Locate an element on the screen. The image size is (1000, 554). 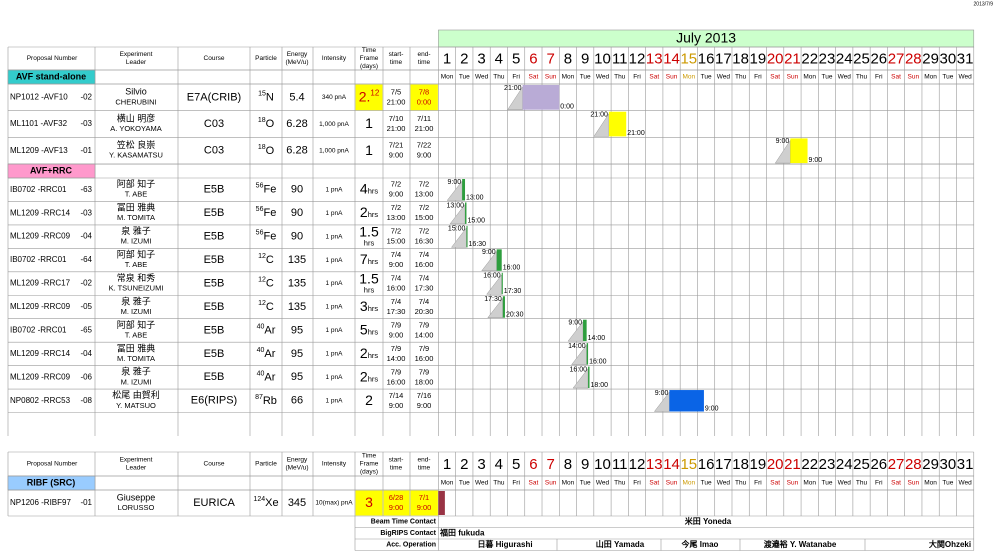
element: O is located at coordinates (270, 151).